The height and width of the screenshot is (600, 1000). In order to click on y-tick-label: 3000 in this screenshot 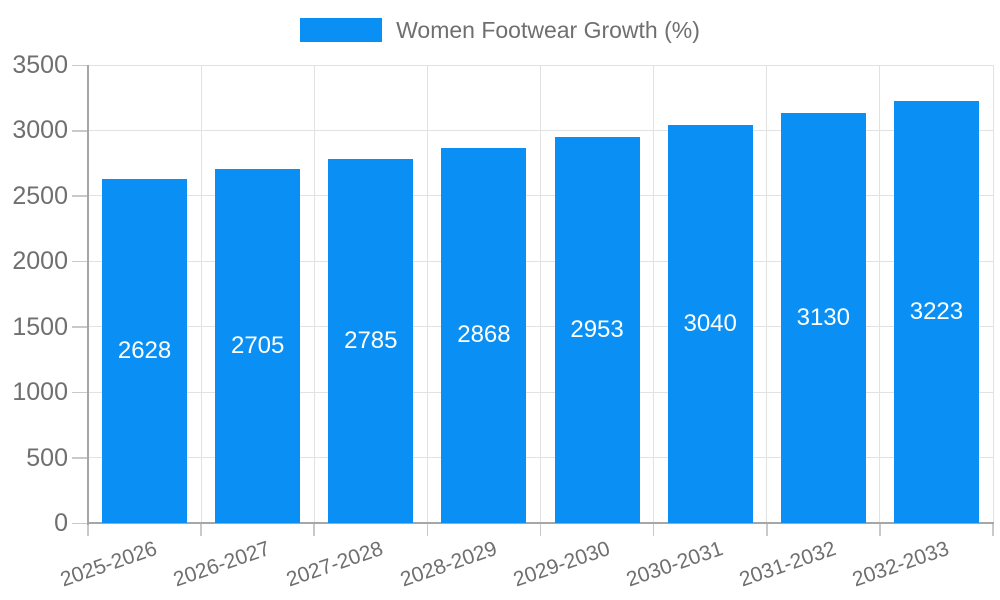, I will do `click(40, 130)`.